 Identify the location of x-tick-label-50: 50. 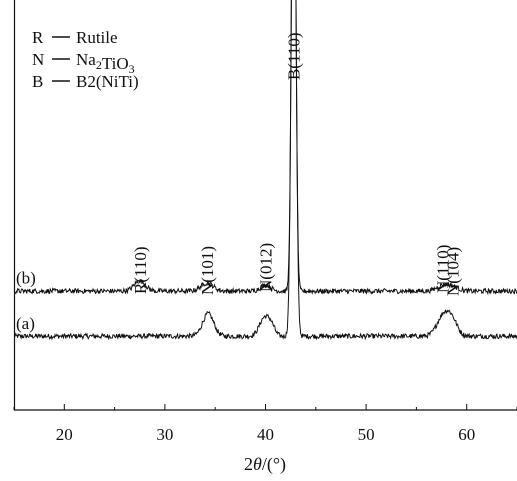
(366, 434).